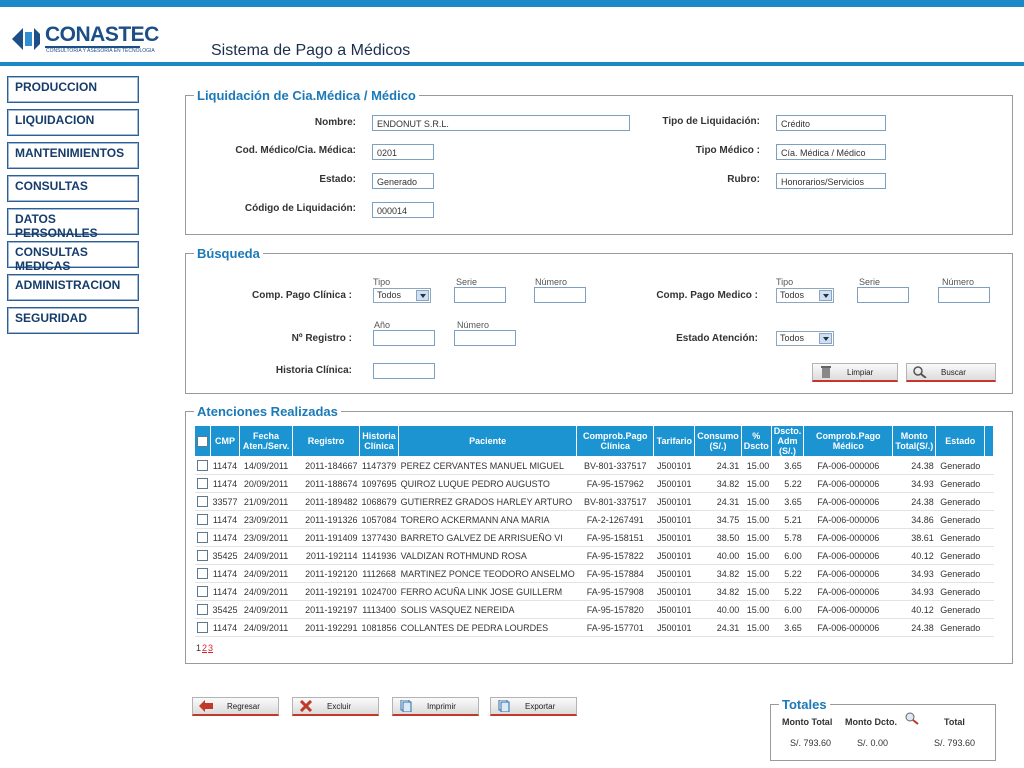  Describe the element at coordinates (485, 338) in the screenshot. I see `registro-numero-input` at that location.